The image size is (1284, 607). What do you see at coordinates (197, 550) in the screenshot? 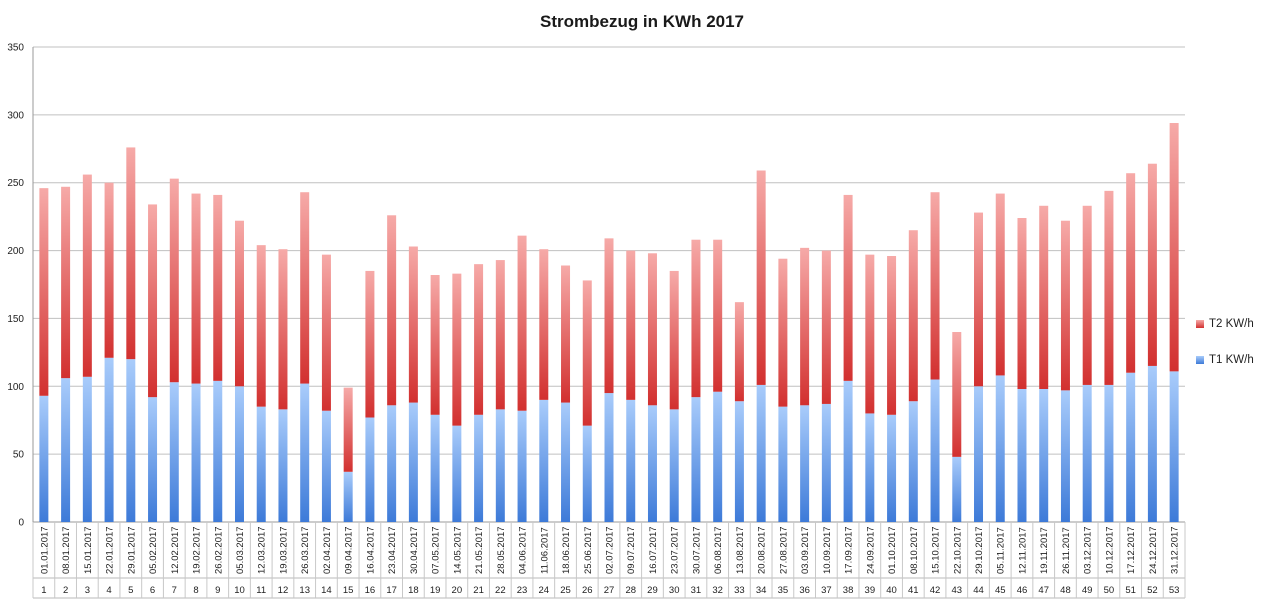
I see `x-tick-date: 19.02.2017` at bounding box center [197, 550].